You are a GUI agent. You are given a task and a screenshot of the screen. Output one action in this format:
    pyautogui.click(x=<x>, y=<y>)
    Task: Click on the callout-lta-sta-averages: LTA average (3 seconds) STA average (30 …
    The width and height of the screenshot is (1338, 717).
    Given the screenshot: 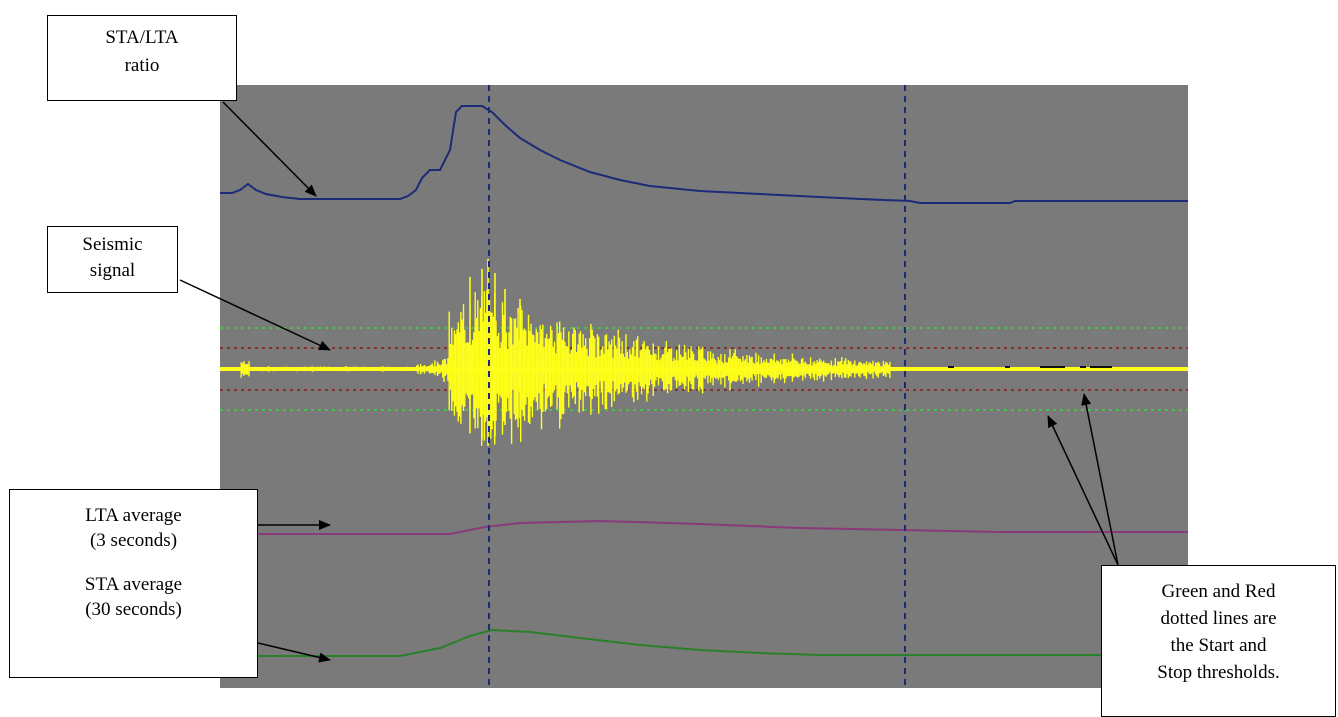 What is the action you would take?
    pyautogui.click(x=133, y=583)
    